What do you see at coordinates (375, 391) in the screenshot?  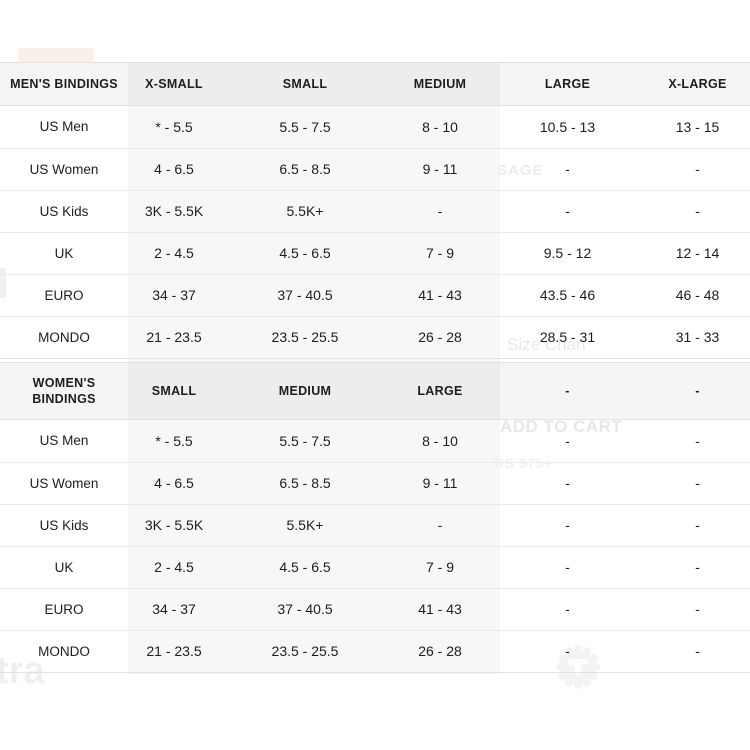 I see `womens-table-header-row: WOMEN'S BINDINGS SMALL MEDIUM LARGE - -` at bounding box center [375, 391].